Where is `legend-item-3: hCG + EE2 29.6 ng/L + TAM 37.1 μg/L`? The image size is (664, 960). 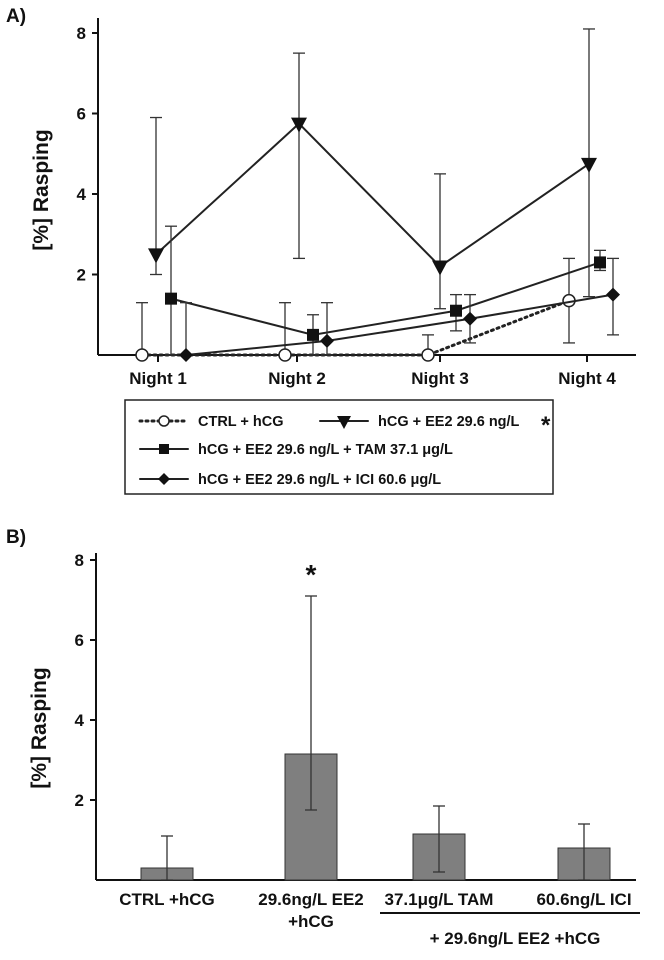 legend-item-3: hCG + EE2 29.6 ng/L + TAM 37.1 μg/L is located at coordinates (296, 450).